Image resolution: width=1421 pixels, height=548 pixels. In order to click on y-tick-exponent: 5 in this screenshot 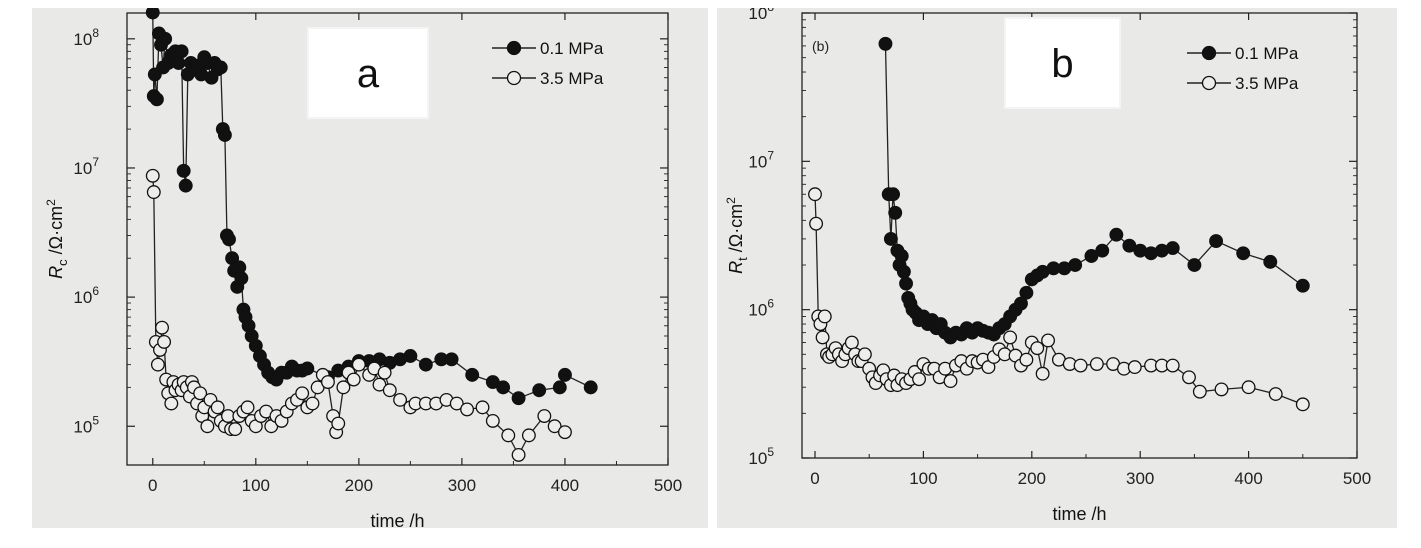, I will do `click(95, 420)`.